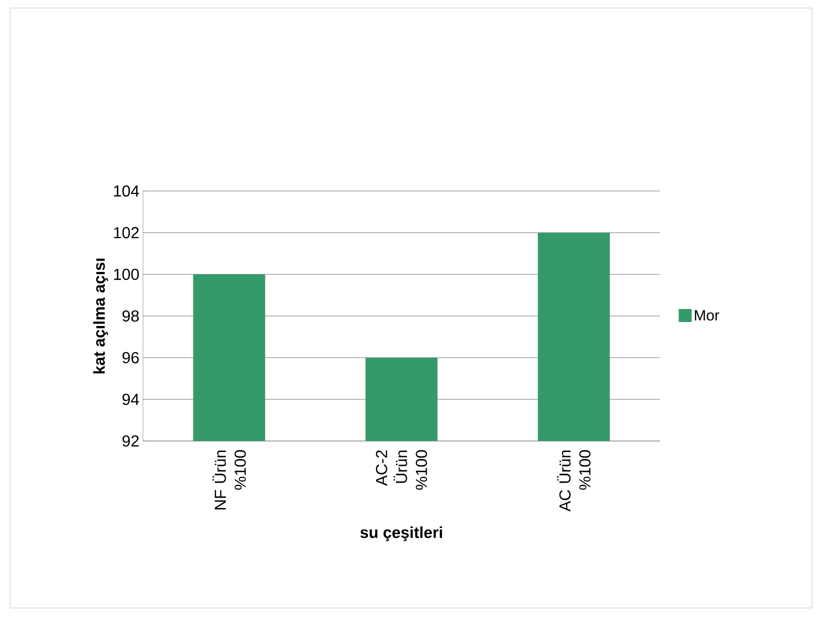 The width and height of the screenshot is (823, 621). Describe the element at coordinates (130, 316) in the screenshot. I see `y-tick-label: 98` at that location.